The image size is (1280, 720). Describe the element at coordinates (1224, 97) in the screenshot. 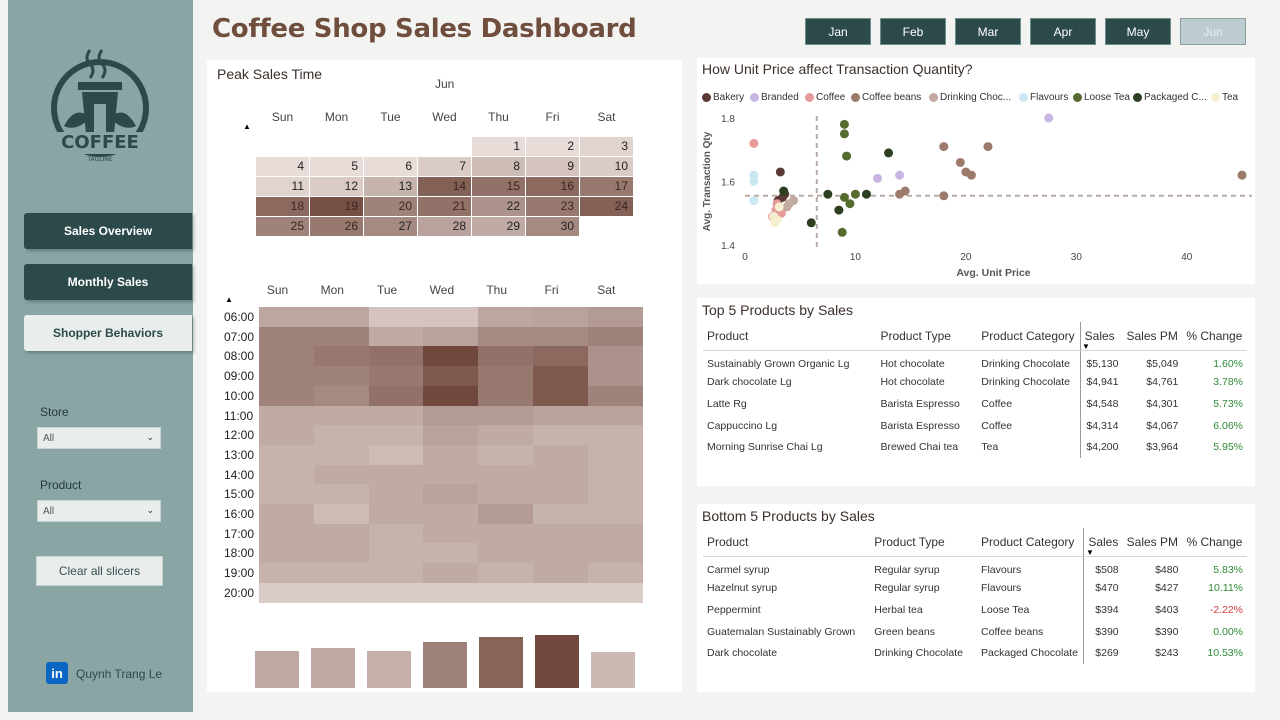

I see `legend-item: Tea` at that location.